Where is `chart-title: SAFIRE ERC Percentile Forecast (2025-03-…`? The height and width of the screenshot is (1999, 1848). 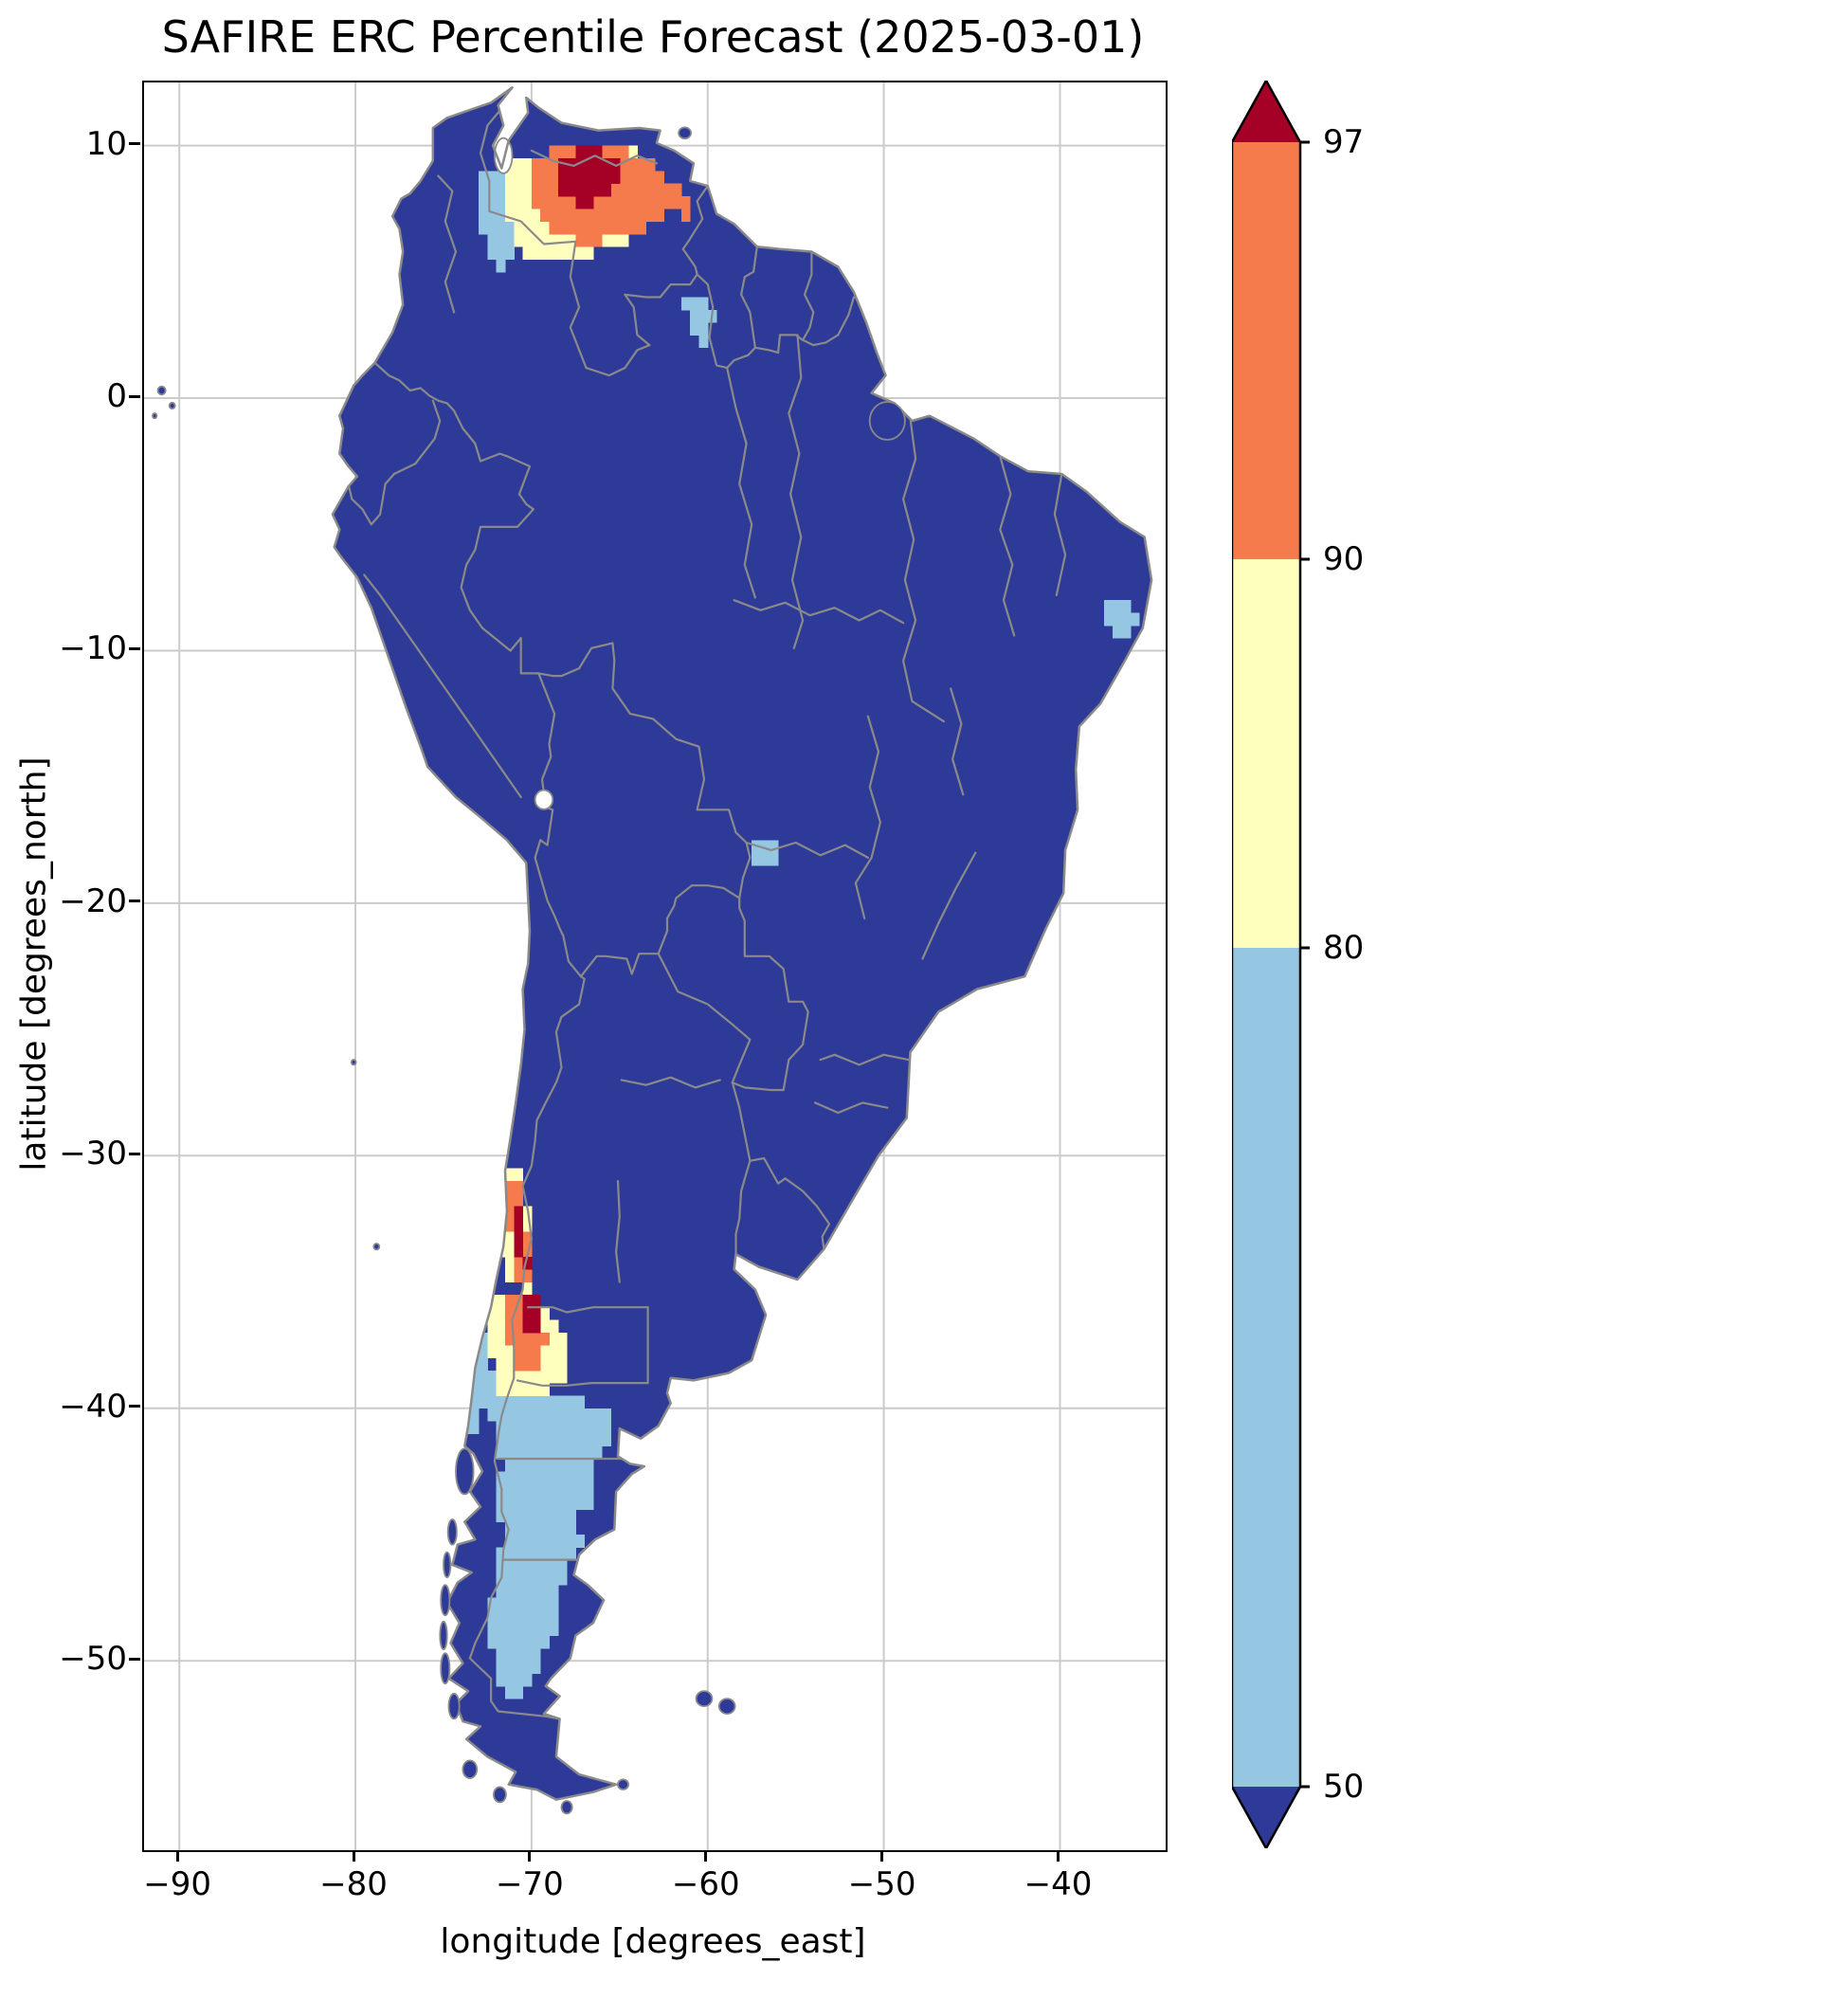 chart-title: SAFIRE ERC Percentile Forecast (2025-03-… is located at coordinates (653, 37).